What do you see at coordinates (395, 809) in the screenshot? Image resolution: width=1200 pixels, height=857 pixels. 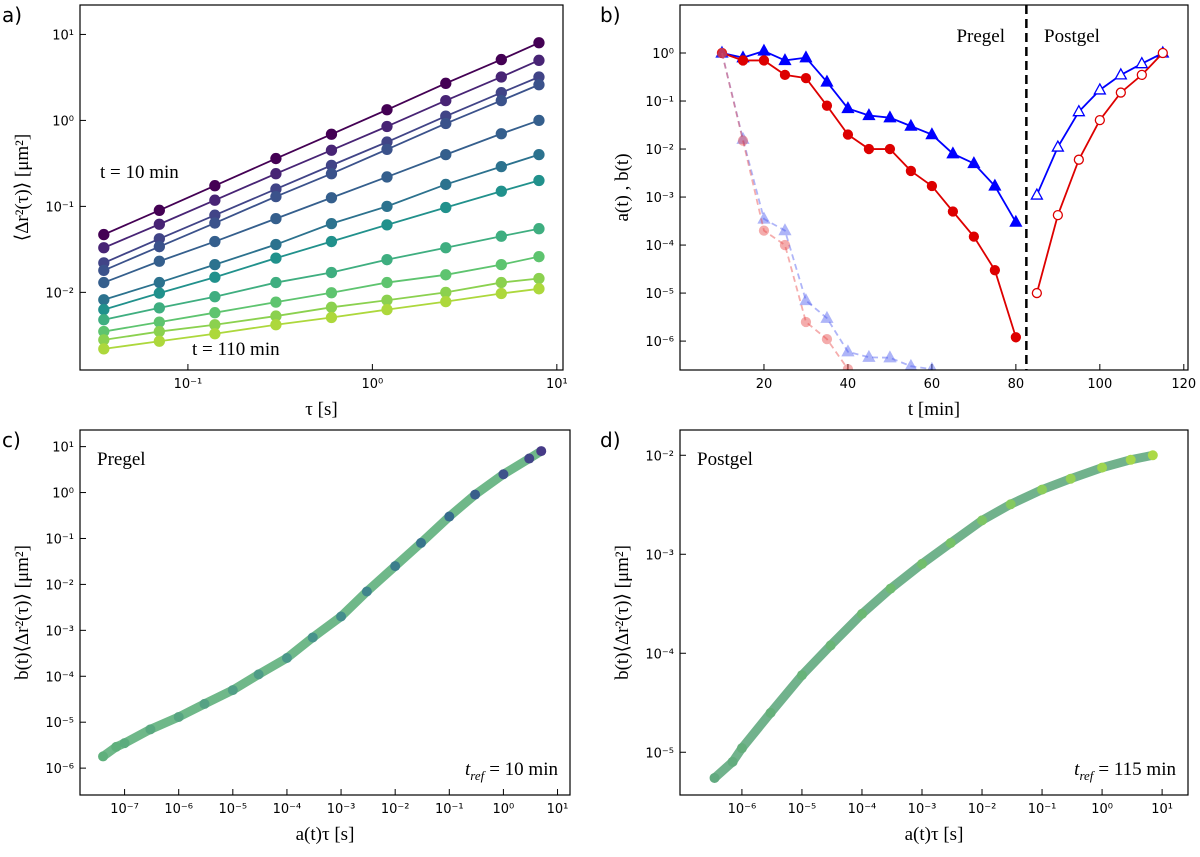 I see `x-tick-label: 10⁻²` at bounding box center [395, 809].